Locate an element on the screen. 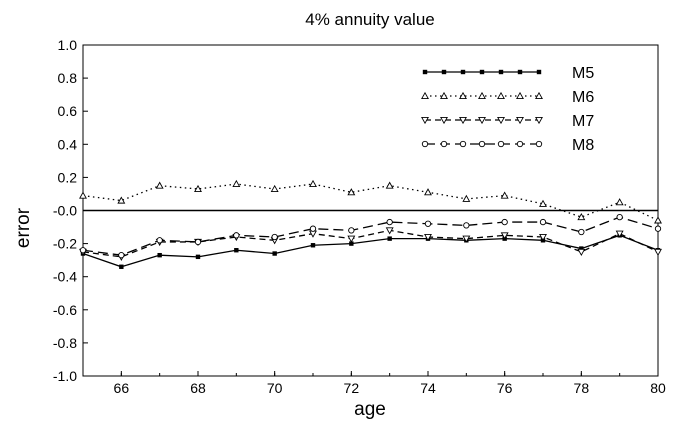 The height and width of the screenshot is (423, 673). y-tick-label: -0.6 is located at coordinates (65, 310).